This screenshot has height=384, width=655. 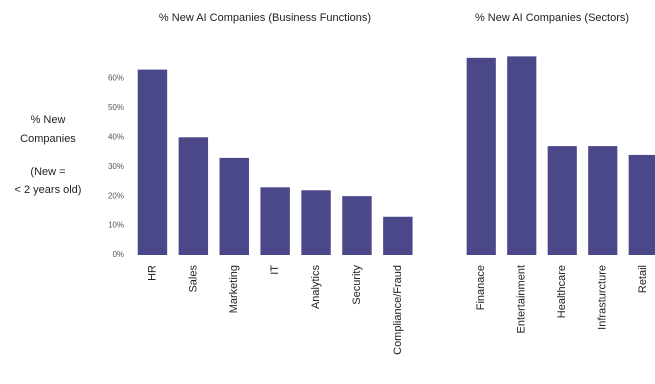 I want to click on y-tick-label: 20%, so click(x=116, y=195).